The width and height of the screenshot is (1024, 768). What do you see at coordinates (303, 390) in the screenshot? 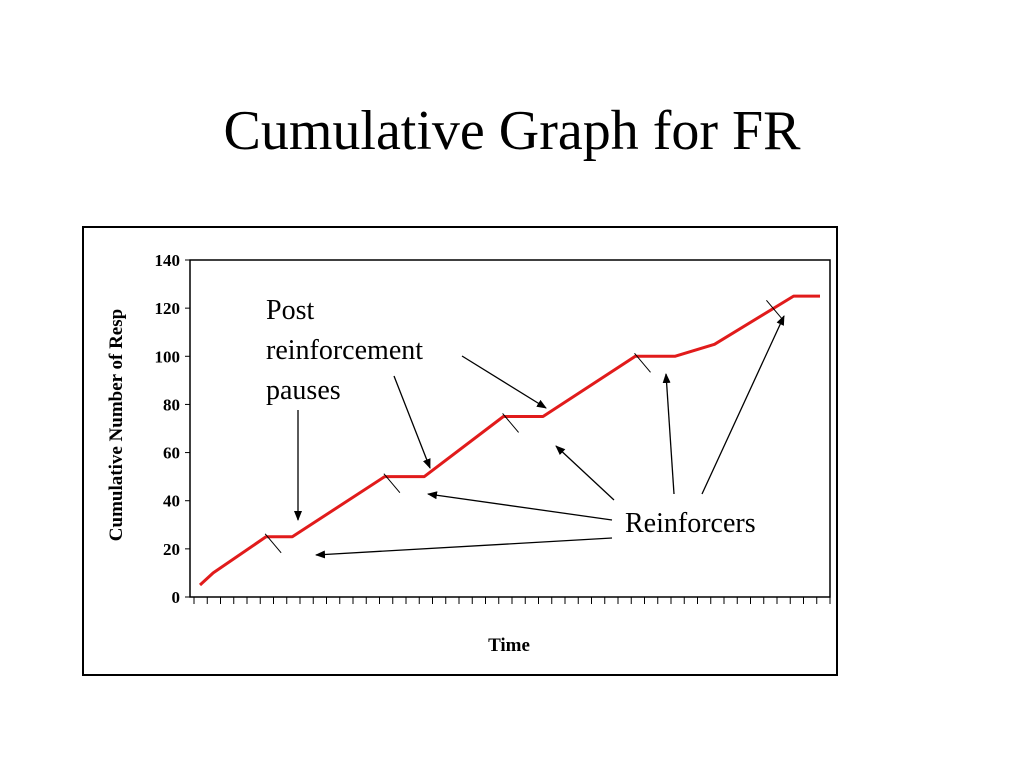
I see `annotation-pause-line: pauses` at bounding box center [303, 390].